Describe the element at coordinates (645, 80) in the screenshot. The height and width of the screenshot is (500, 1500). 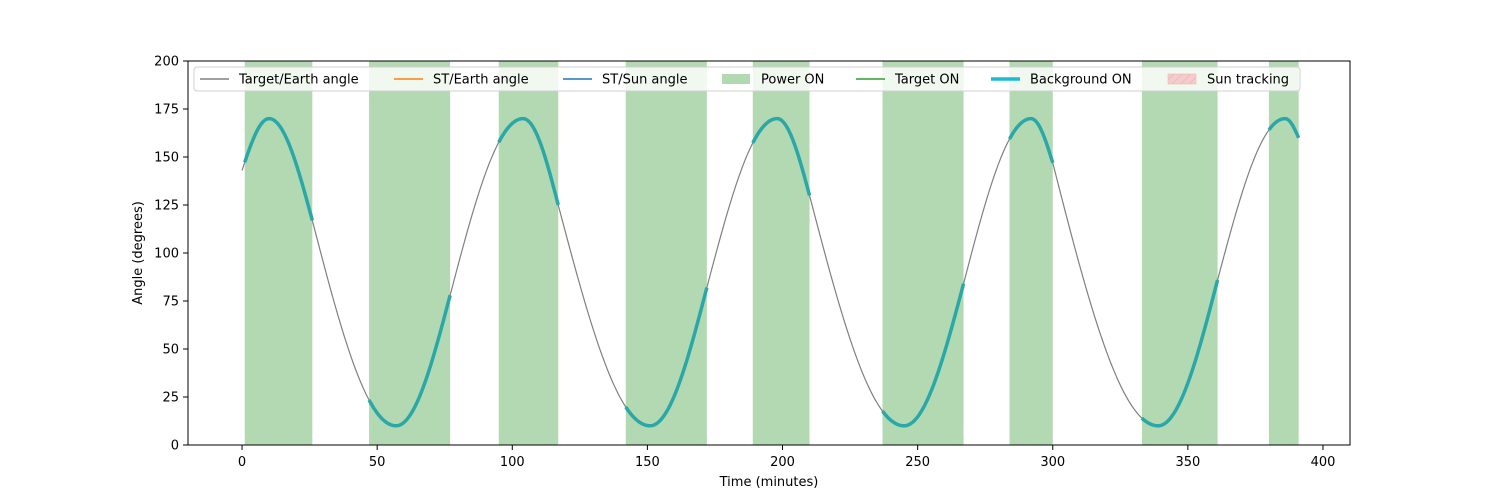
I see `legend-label: ST/Sun angle` at that location.